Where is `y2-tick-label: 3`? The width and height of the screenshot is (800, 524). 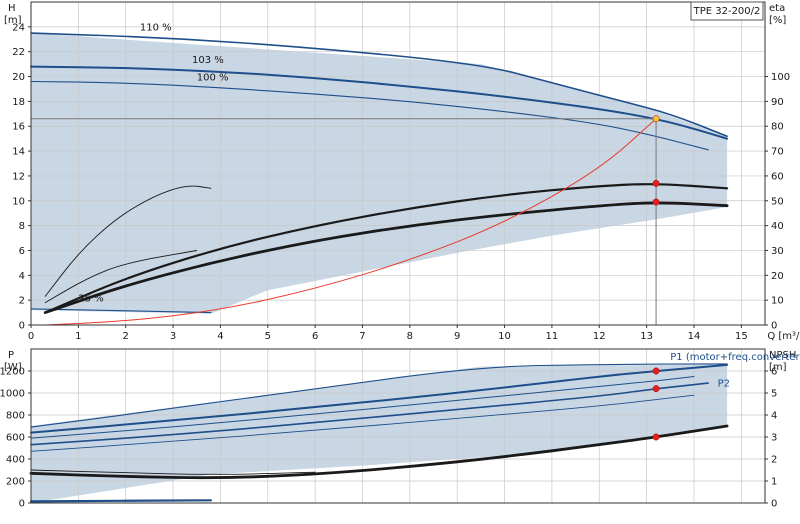 y2-tick-label: 3 is located at coordinates (774, 438).